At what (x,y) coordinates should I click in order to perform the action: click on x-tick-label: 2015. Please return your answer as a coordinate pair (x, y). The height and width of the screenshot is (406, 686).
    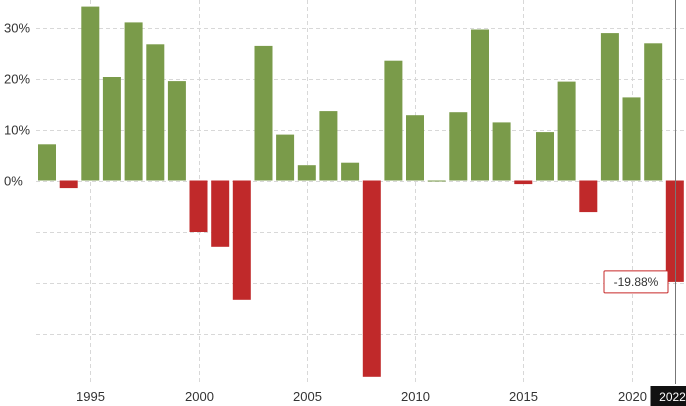
    Looking at the image, I should click on (523, 396).